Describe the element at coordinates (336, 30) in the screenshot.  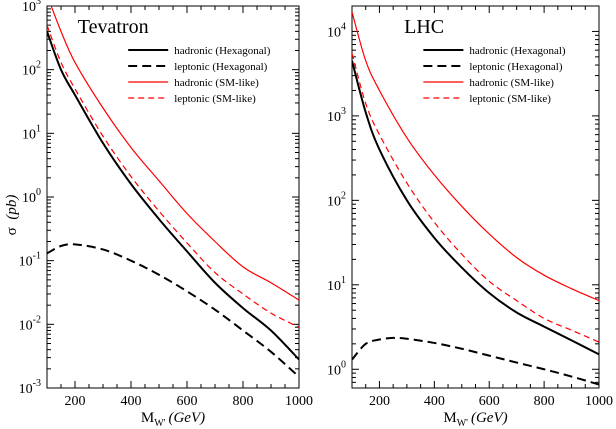
I see `lhc-y-tick-label: 10⁴` at that location.